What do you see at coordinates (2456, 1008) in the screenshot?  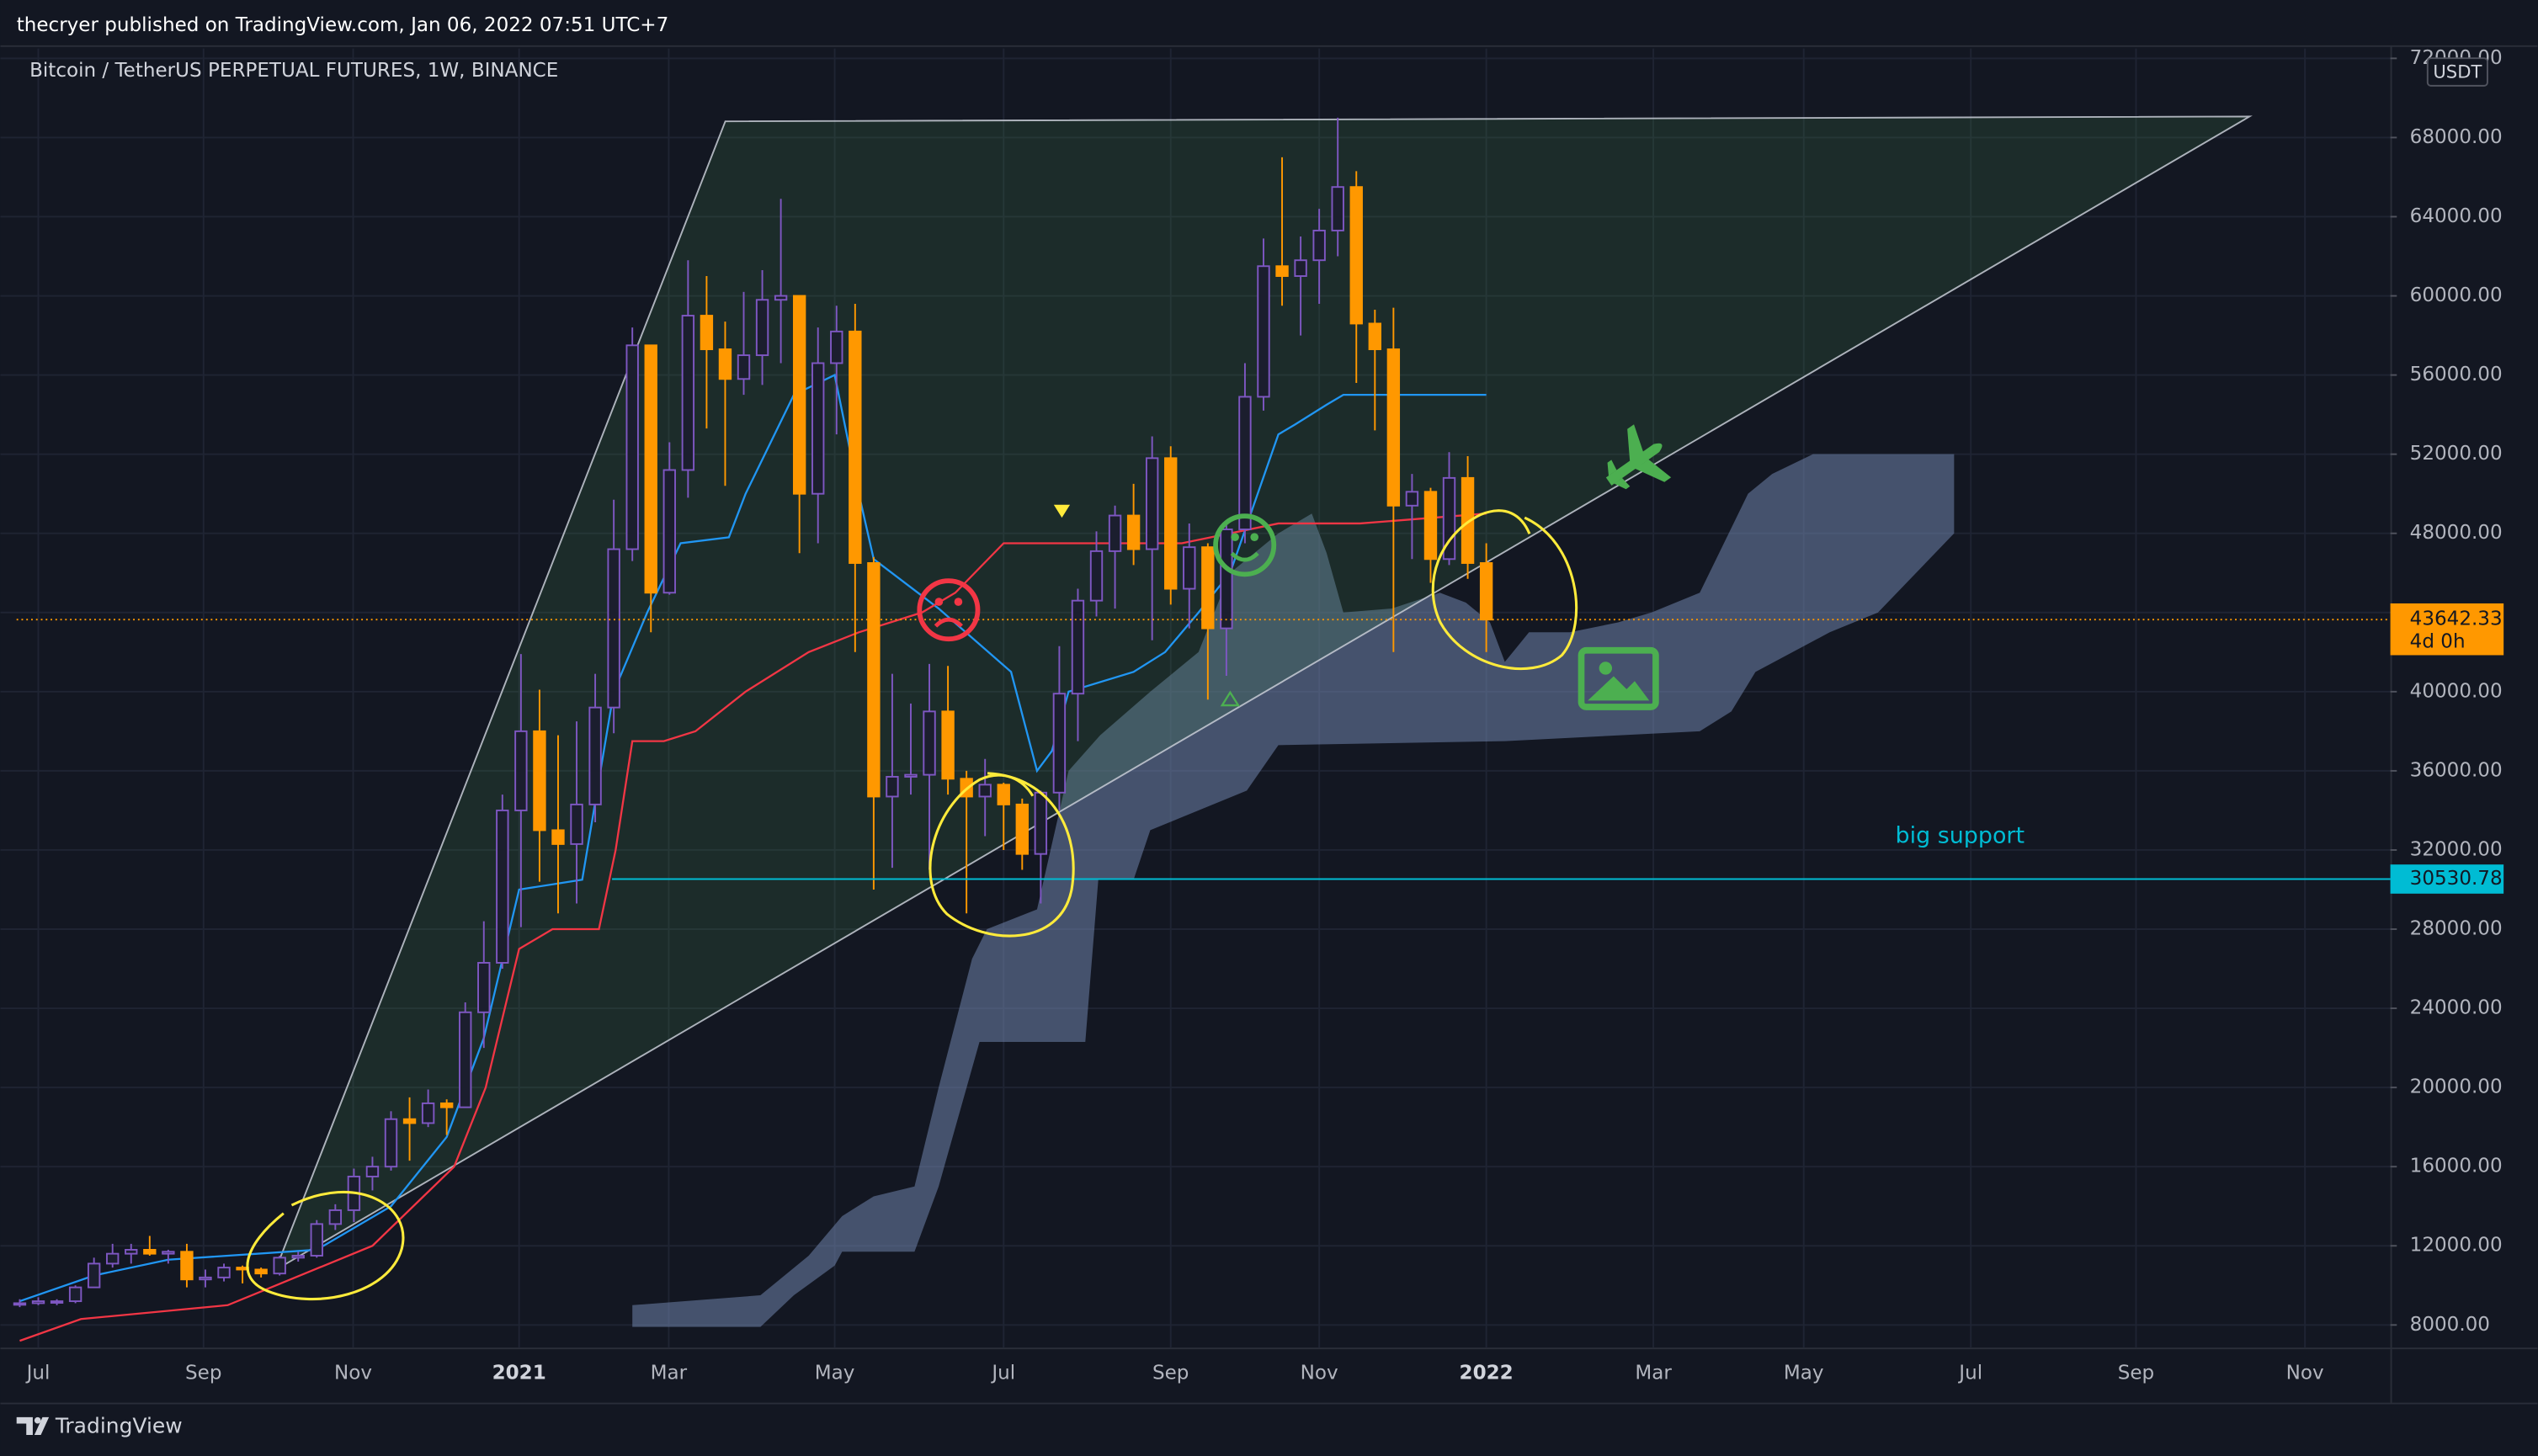 I see `y-tick-label: 24000.00` at bounding box center [2456, 1008].